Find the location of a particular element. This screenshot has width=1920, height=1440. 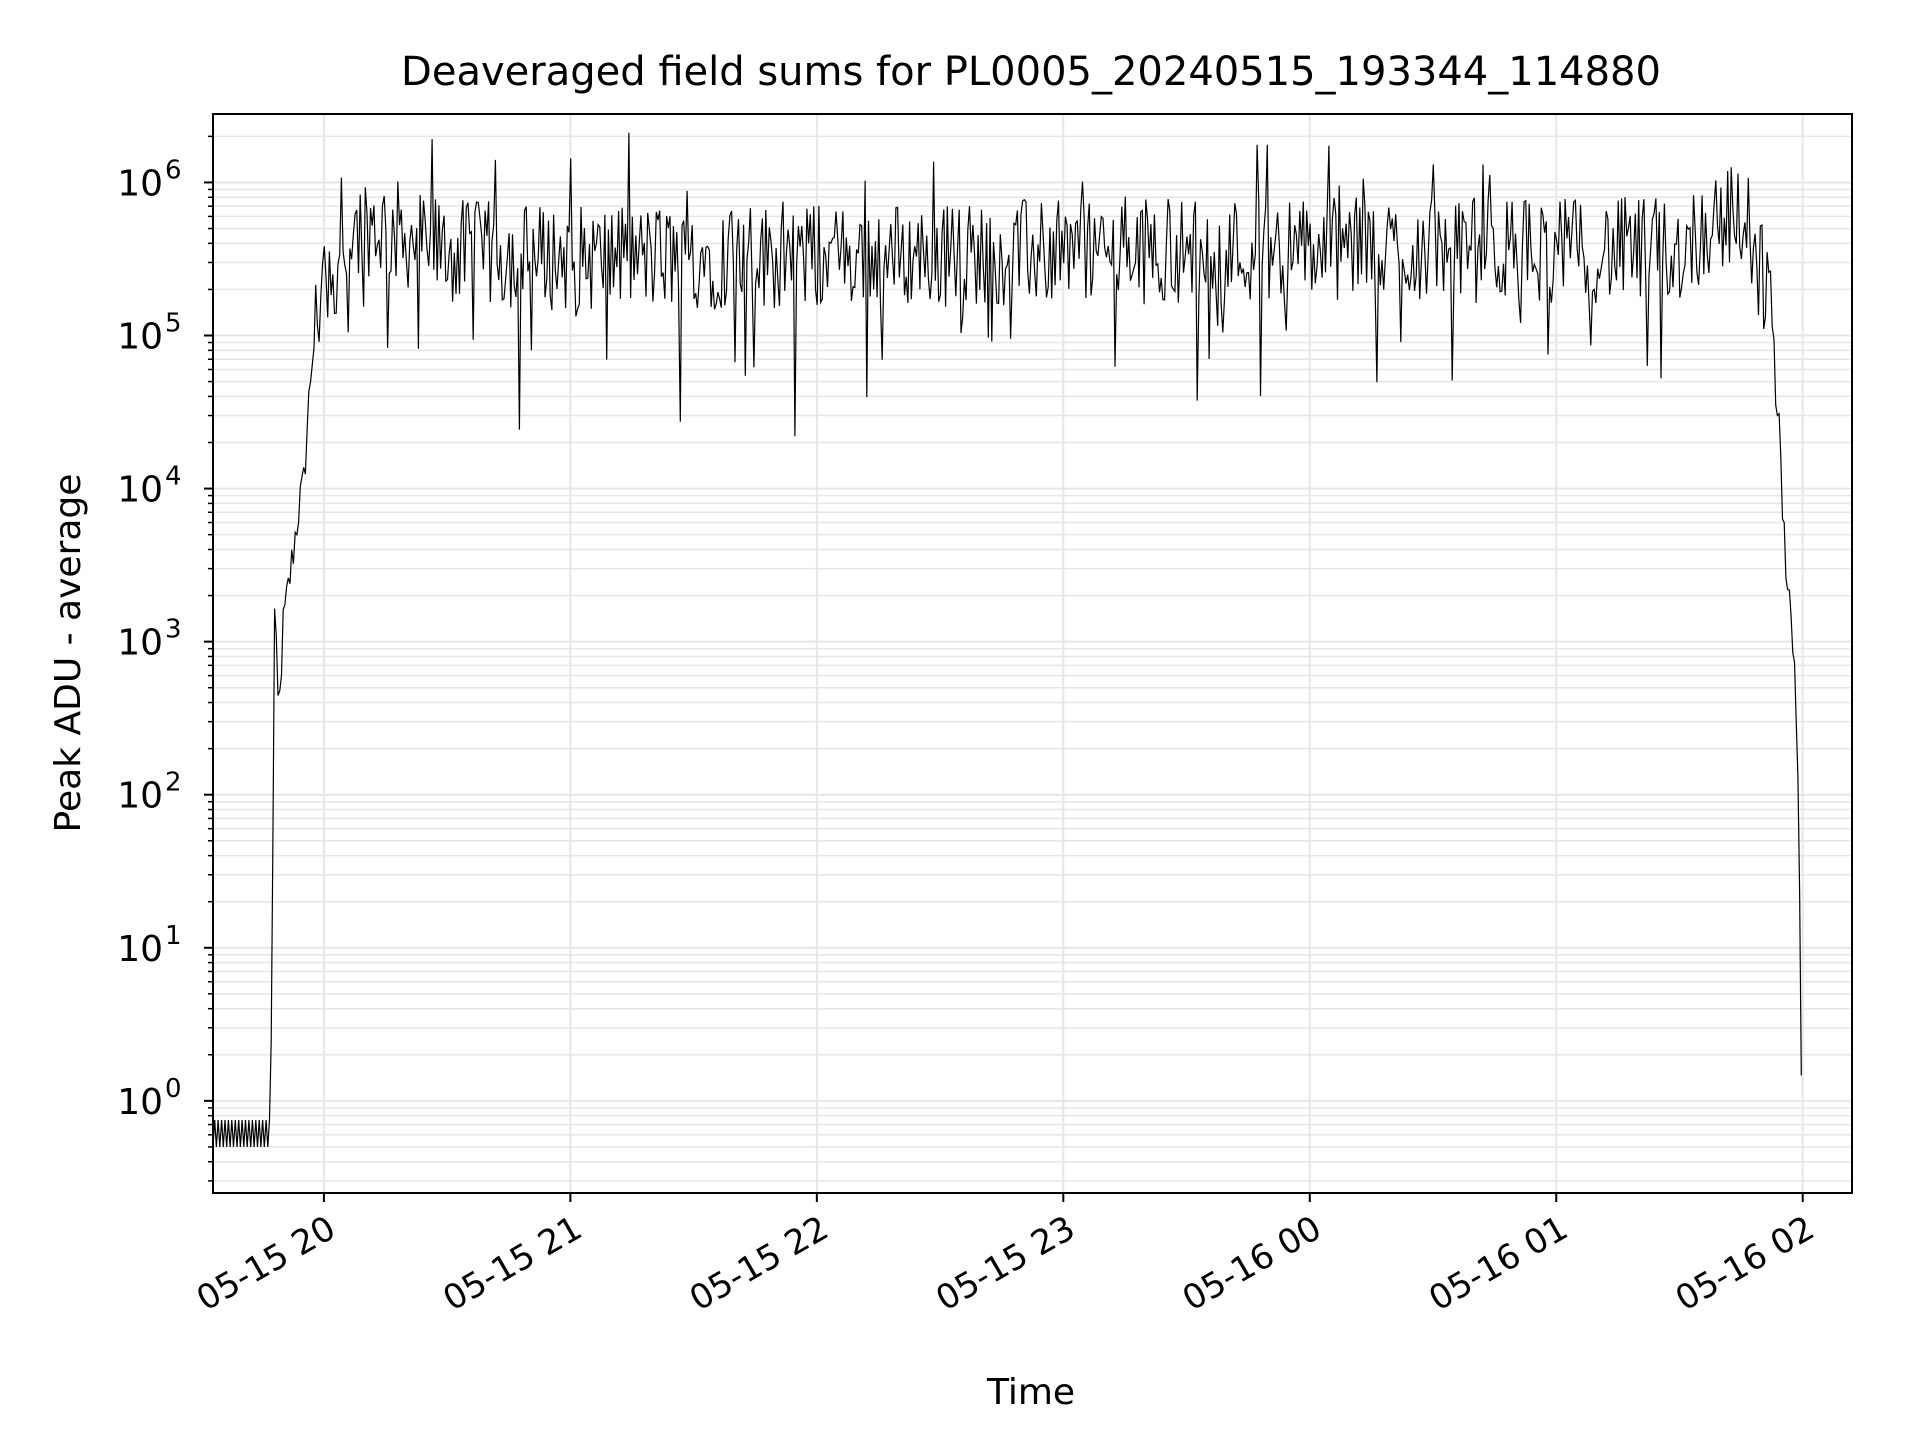

y-tick-label-exponent: 3 is located at coordinates (173, 630).